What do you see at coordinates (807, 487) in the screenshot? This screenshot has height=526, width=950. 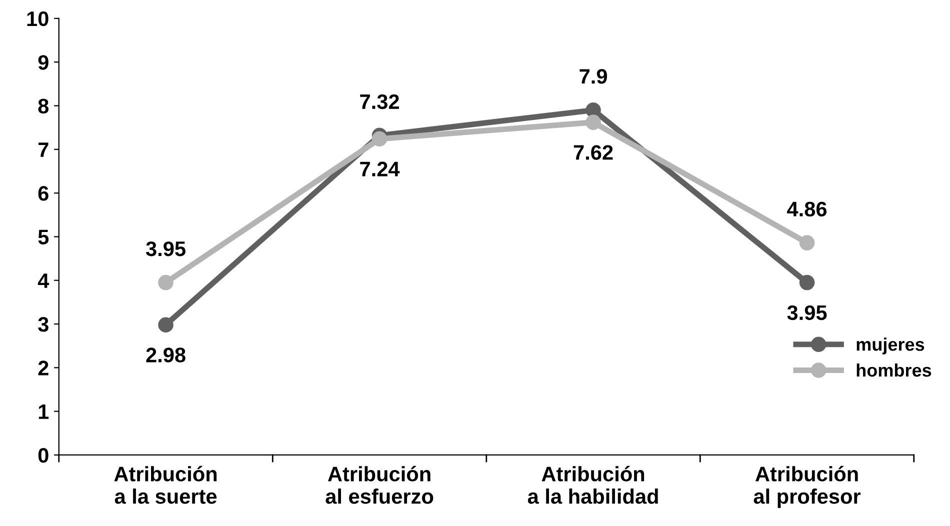 I see `x-tick-label: Atribución al profesor` at bounding box center [807, 487].